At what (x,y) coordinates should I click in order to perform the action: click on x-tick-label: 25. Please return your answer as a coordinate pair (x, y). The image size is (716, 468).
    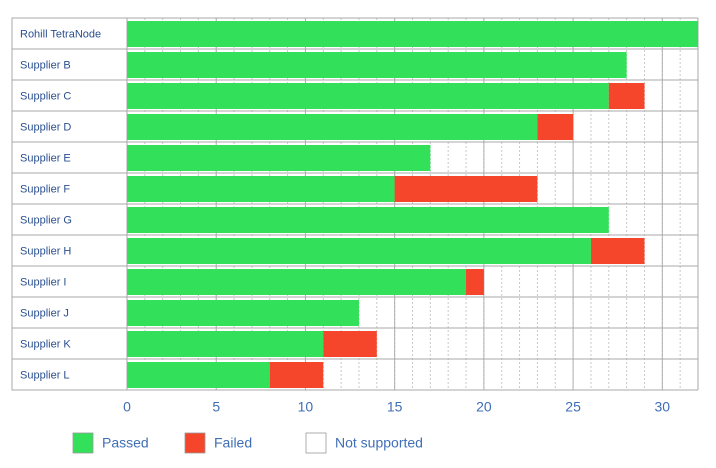
    Looking at the image, I should click on (573, 407).